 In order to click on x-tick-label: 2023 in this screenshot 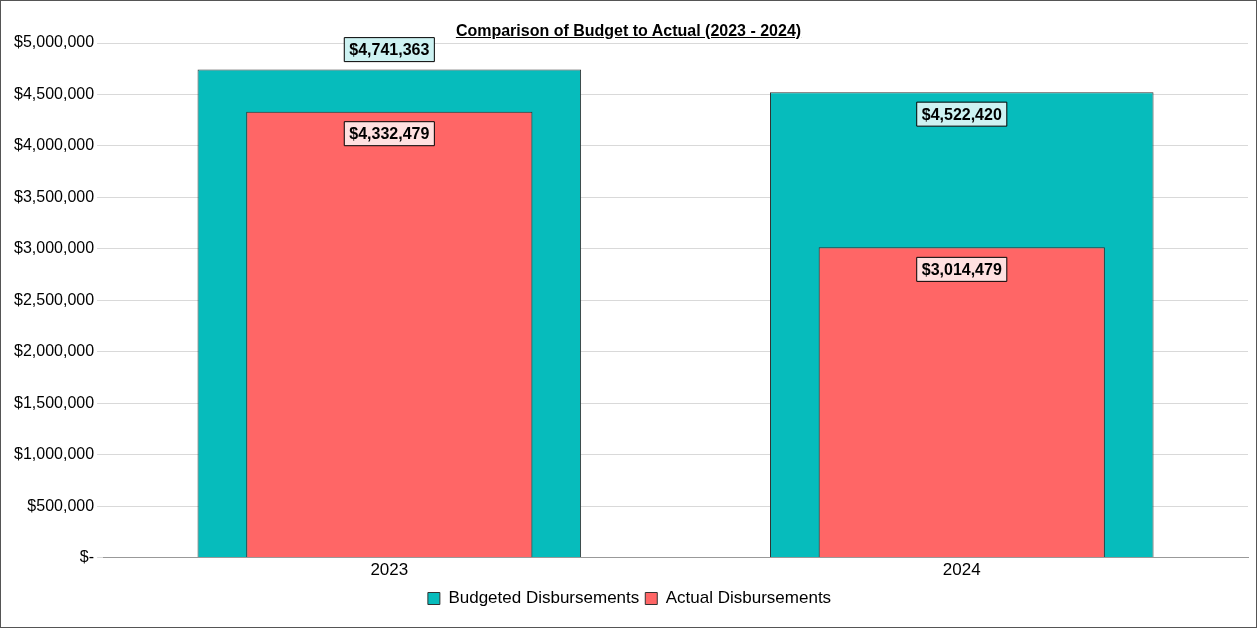, I will do `click(389, 570)`.